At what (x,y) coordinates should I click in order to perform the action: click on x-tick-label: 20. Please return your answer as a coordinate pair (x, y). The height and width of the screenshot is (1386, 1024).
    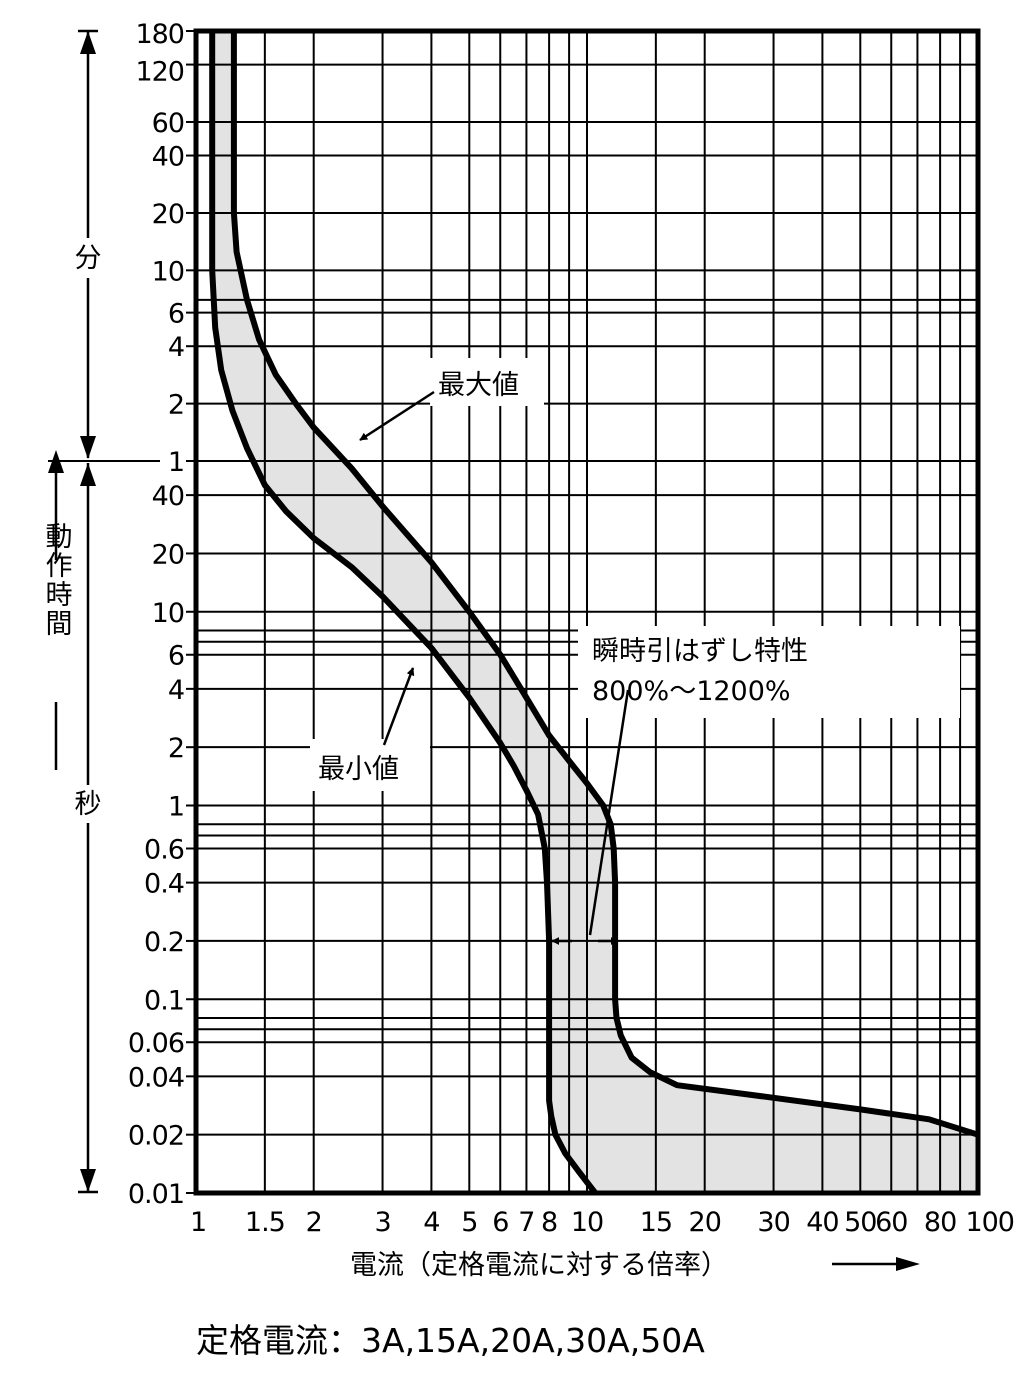
    Looking at the image, I should click on (705, 1222).